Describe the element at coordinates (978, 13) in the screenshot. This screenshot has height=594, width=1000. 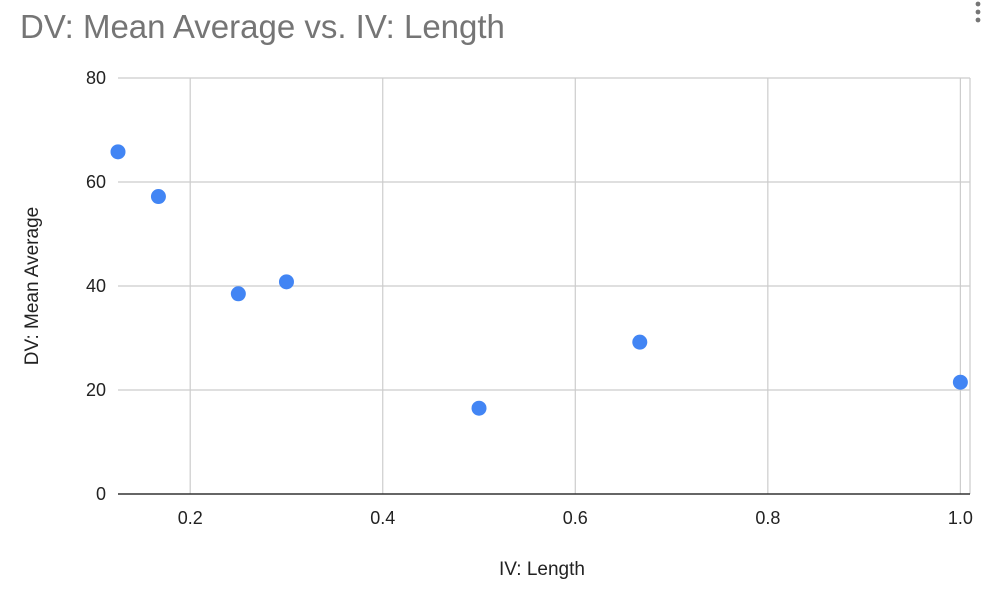
I see `more-vertical-icon` at that location.